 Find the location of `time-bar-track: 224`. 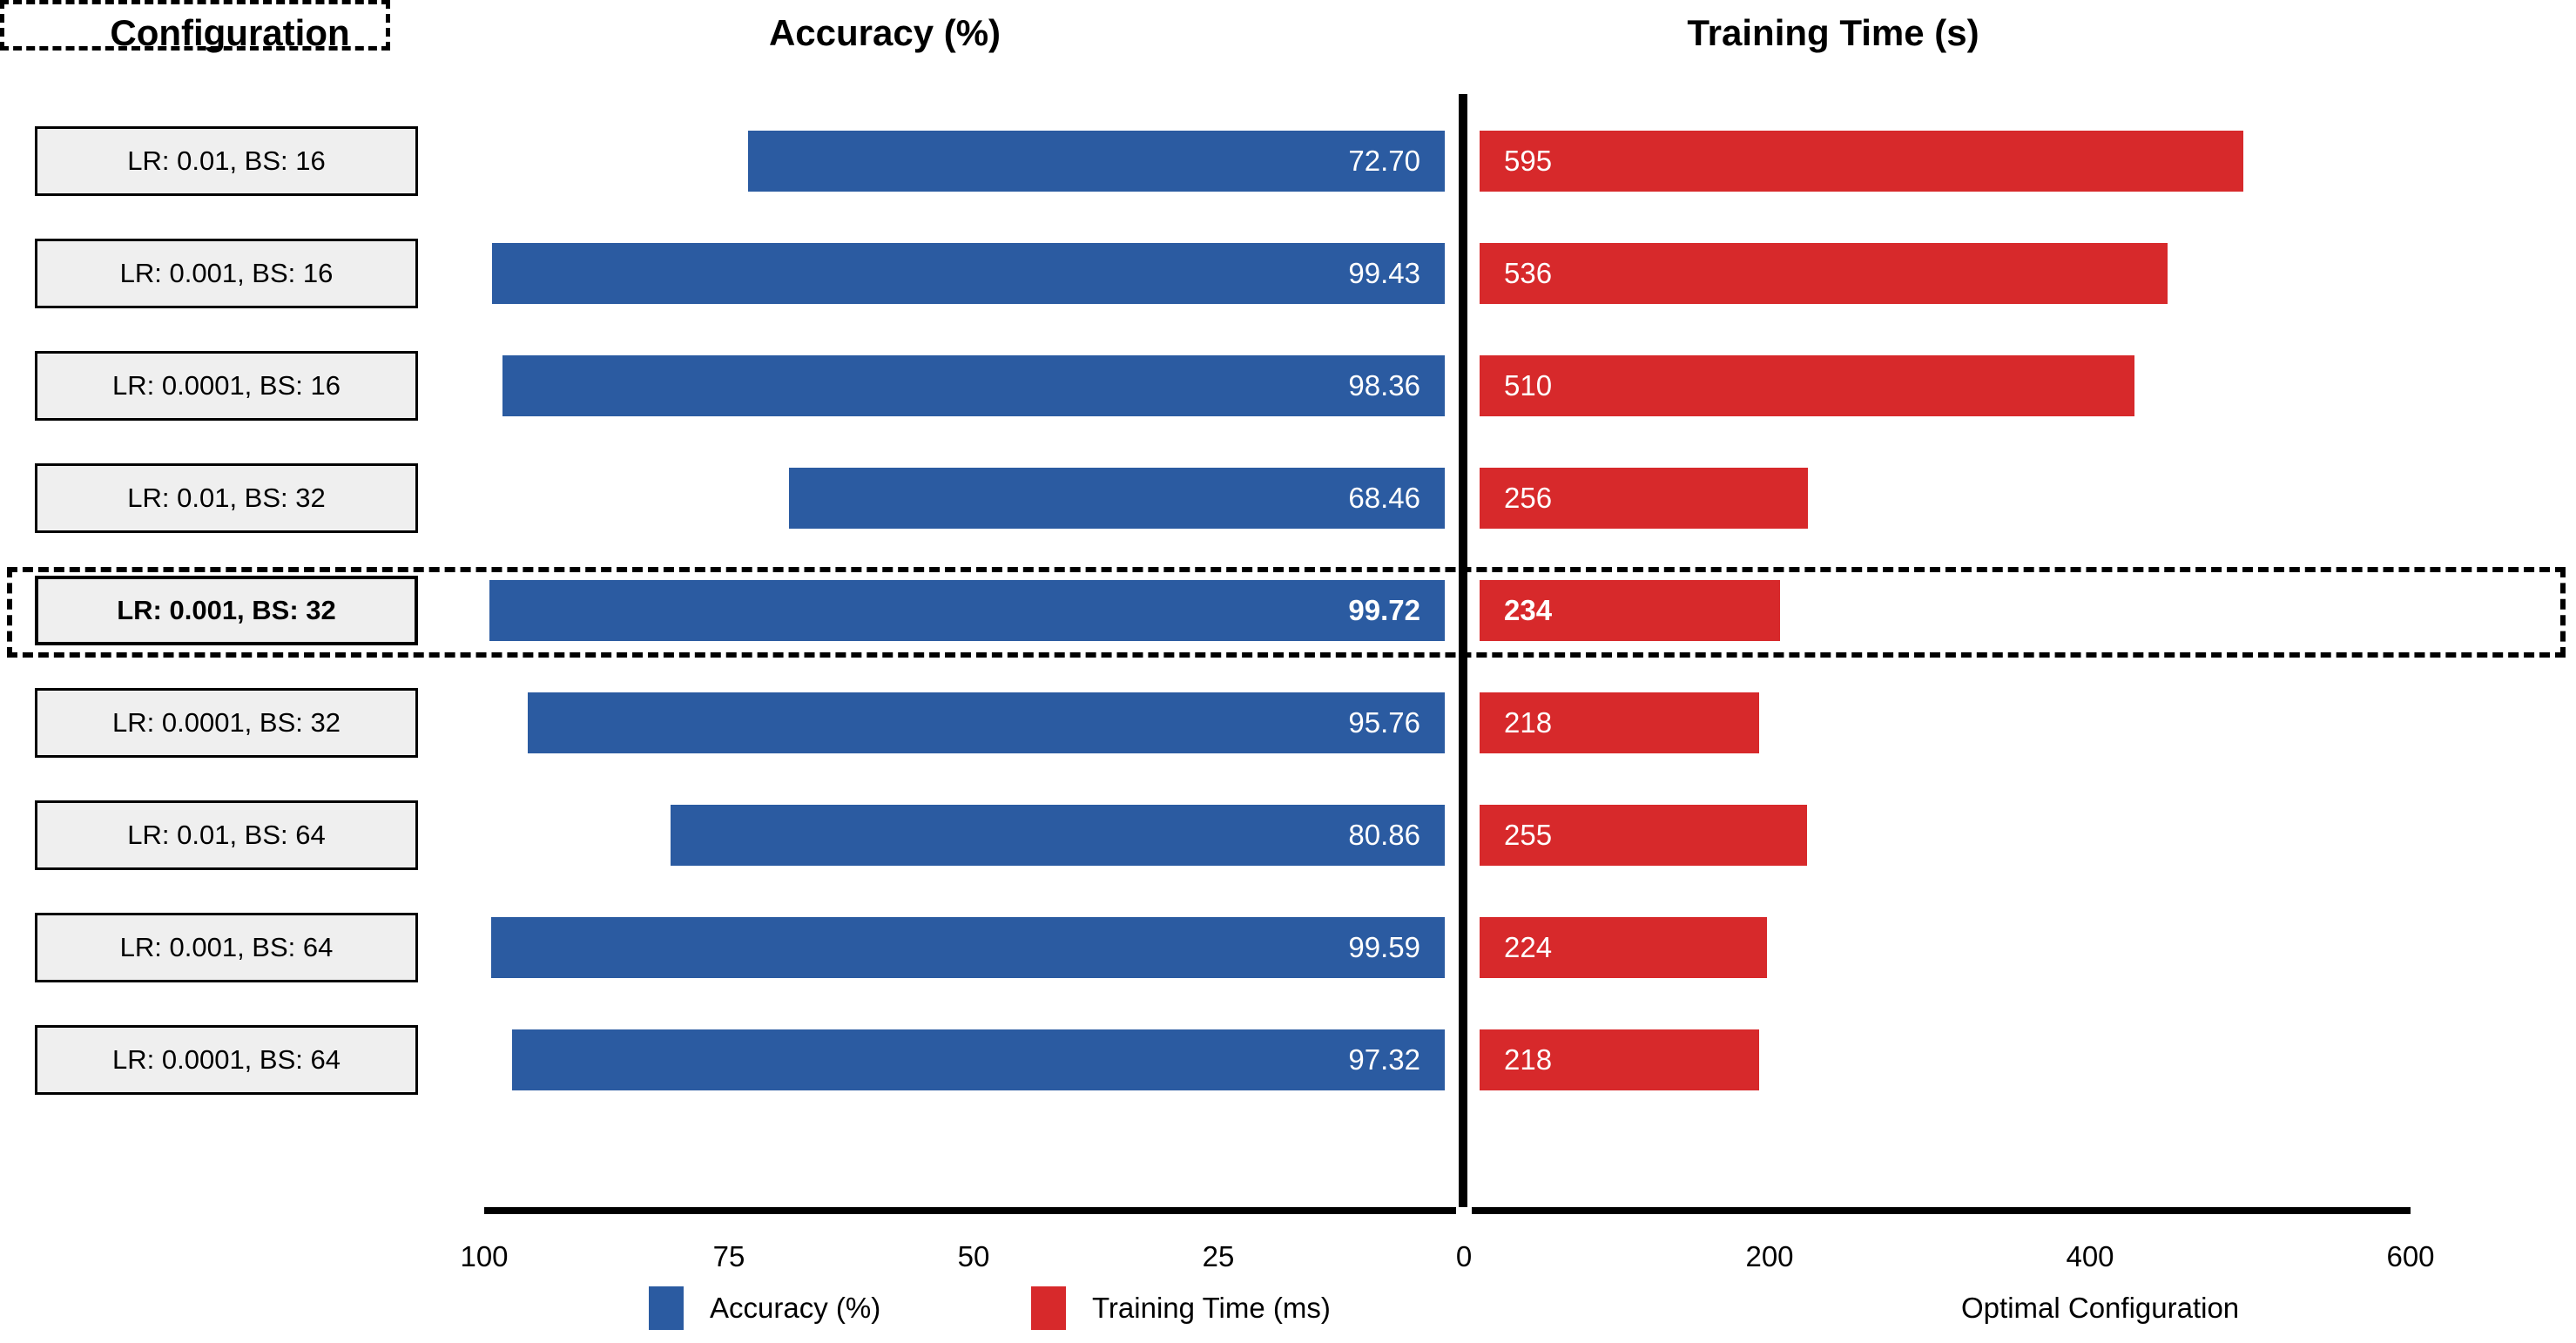

time-bar-track: 224 is located at coordinates (1946, 947).